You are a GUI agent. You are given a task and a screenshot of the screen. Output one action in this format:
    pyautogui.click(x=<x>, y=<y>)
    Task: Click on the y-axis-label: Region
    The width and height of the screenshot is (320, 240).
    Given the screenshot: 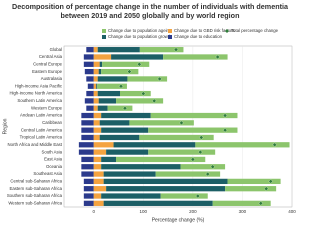 What is the action you would take?
    pyautogui.click(x=5, y=126)
    